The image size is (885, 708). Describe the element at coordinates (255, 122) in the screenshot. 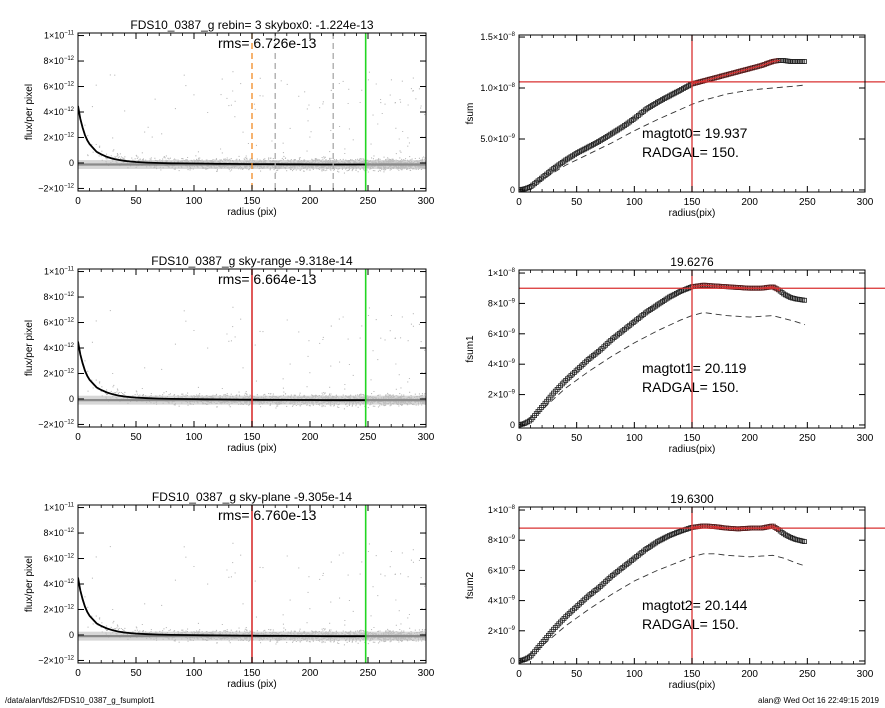

I see `pixel-scatter` at that location.